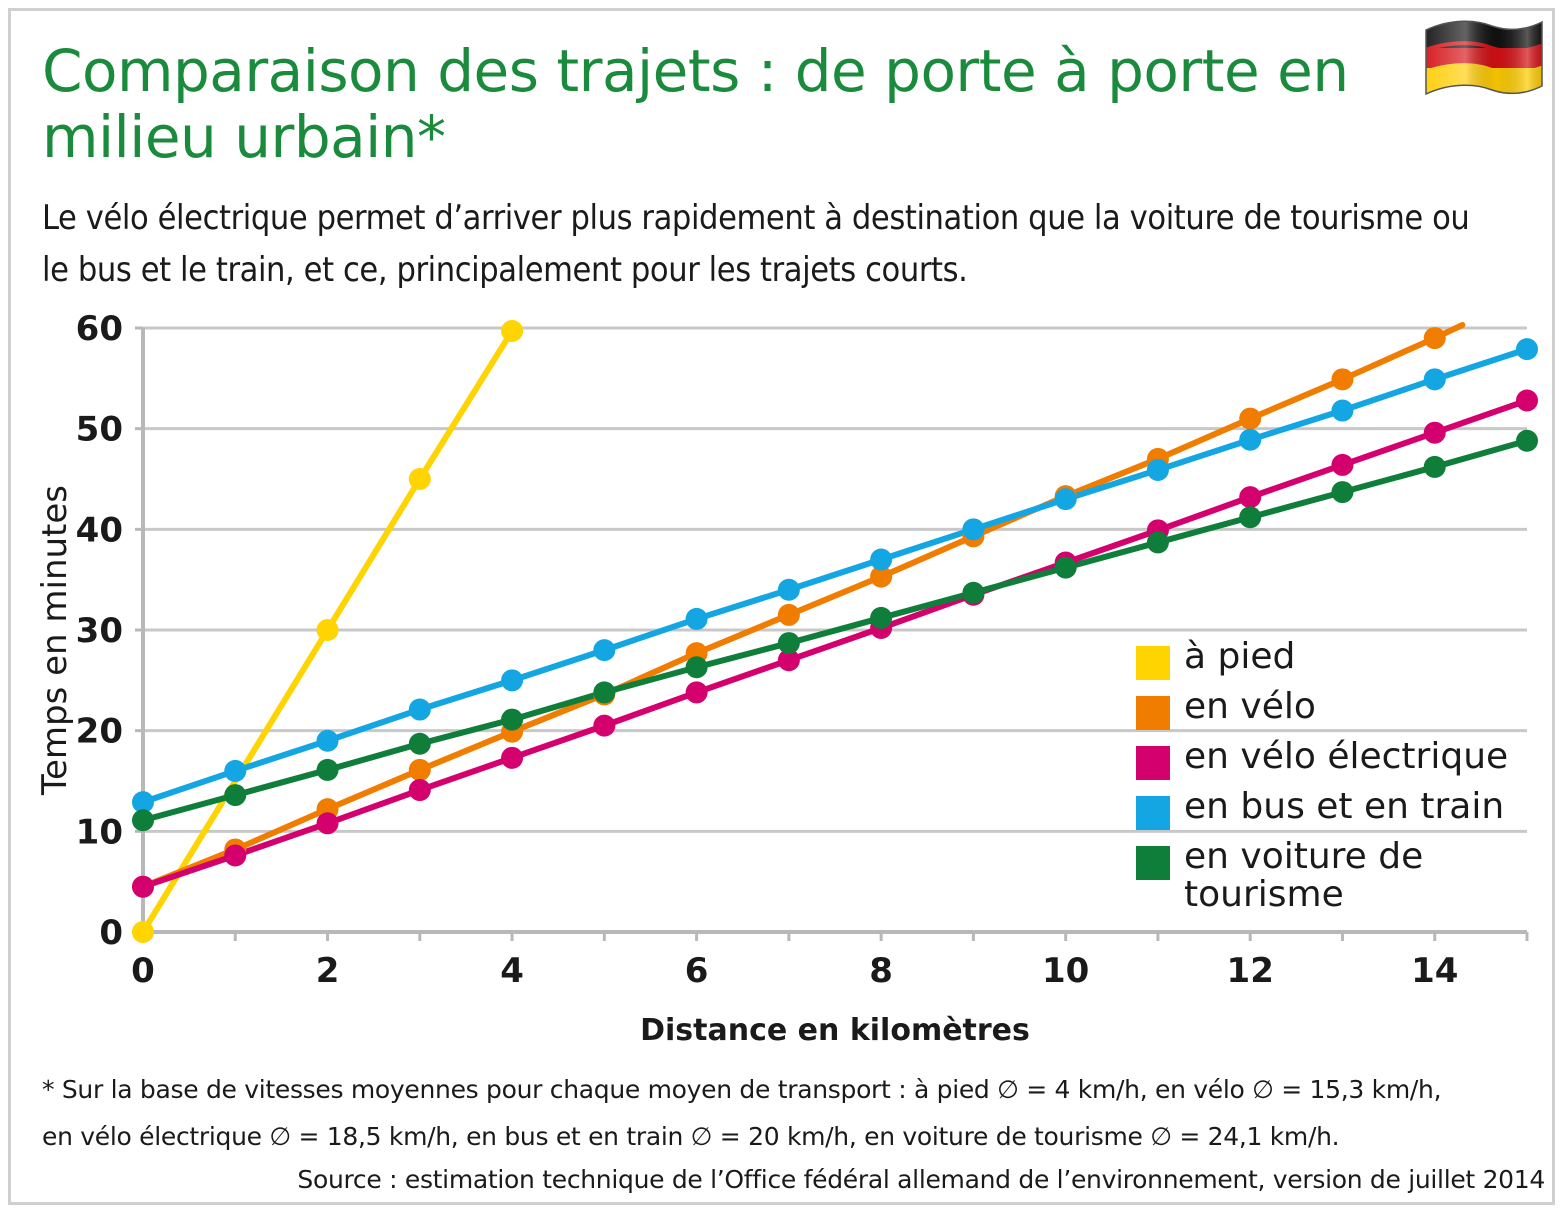 The width and height of the screenshot is (1567, 1217). What do you see at coordinates (1240, 656) in the screenshot?
I see `legend-label: à pied` at bounding box center [1240, 656].